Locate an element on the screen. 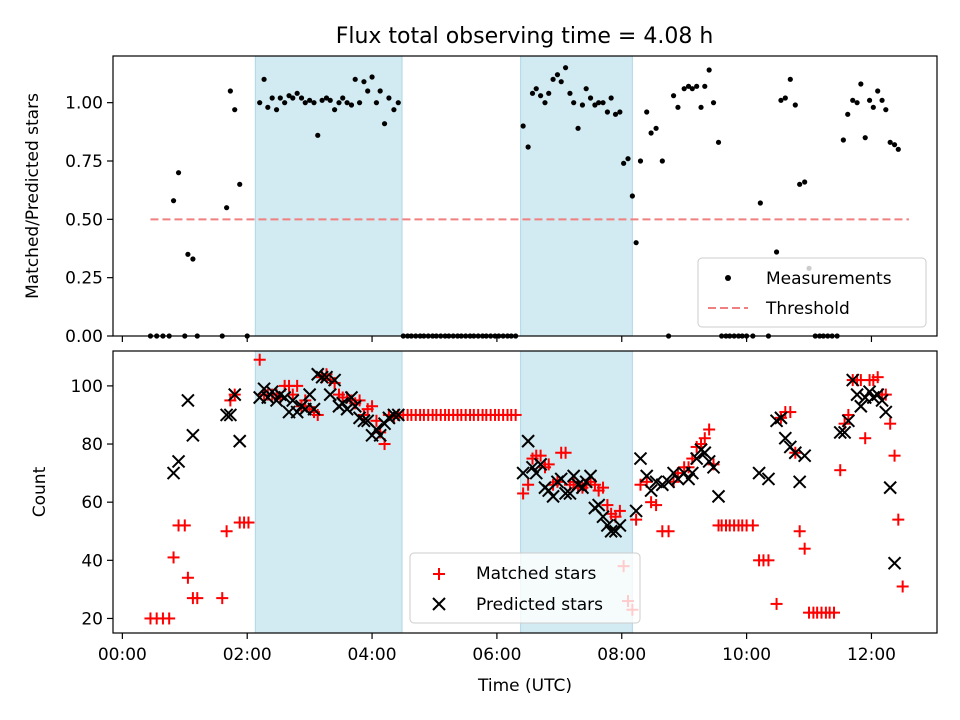 The width and height of the screenshot is (960, 720). legend-measurements-marker is located at coordinates (728, 278).